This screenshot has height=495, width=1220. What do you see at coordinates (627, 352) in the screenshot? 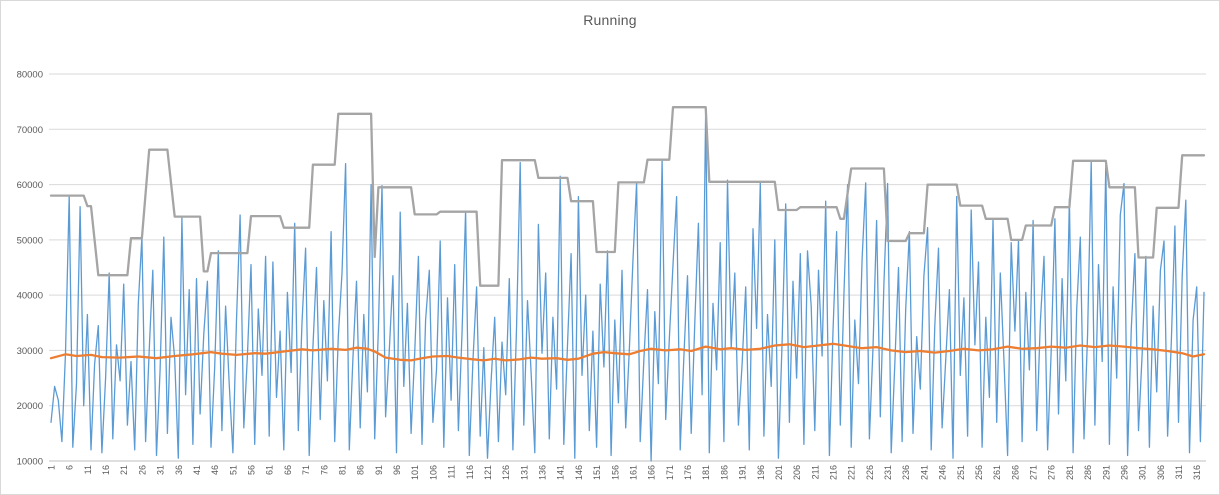
I see `series-2-line` at bounding box center [627, 352].